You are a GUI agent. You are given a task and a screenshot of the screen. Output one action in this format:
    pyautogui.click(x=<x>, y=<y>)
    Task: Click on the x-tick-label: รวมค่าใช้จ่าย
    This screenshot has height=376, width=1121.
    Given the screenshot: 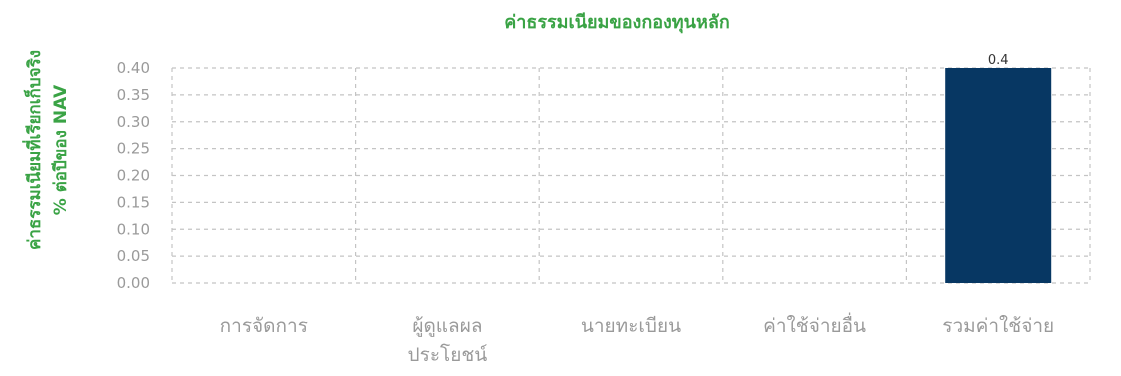 What is the action you would take?
    pyautogui.click(x=998, y=326)
    